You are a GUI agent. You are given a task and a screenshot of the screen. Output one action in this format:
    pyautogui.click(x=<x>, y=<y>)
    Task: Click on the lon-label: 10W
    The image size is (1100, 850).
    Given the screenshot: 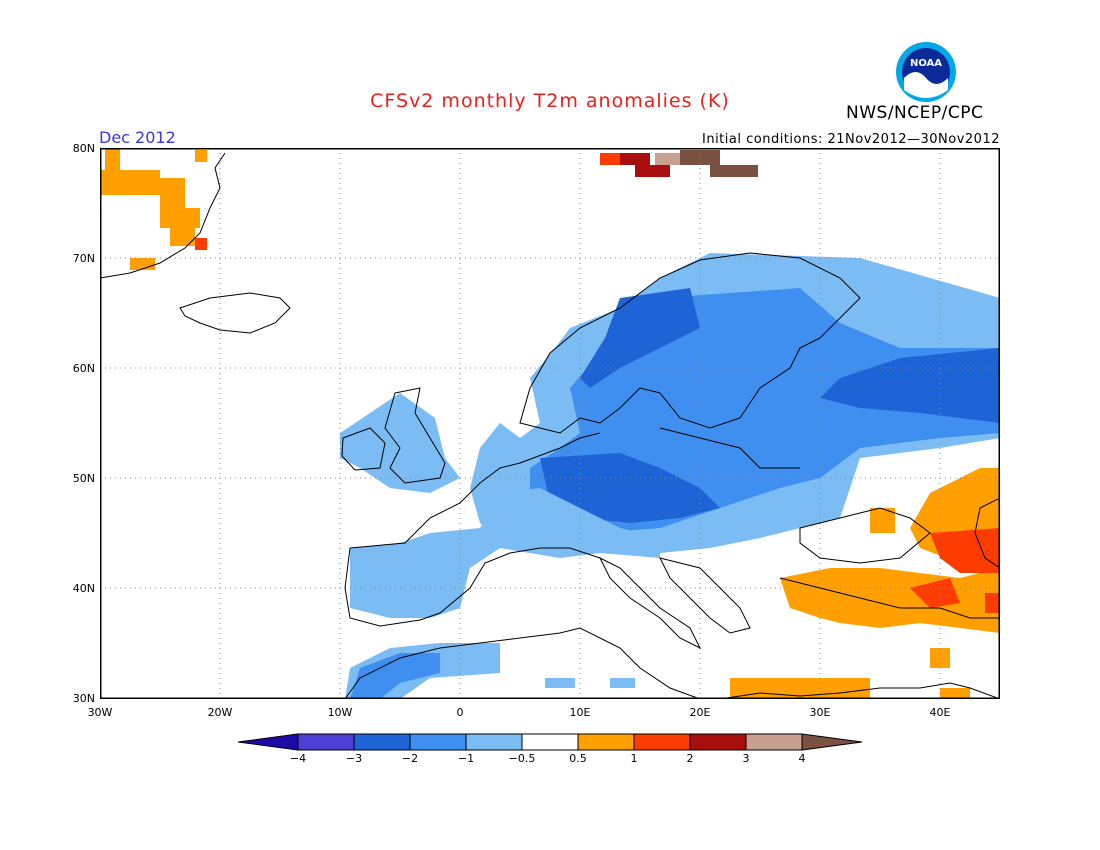 What is the action you would take?
    pyautogui.click(x=340, y=712)
    